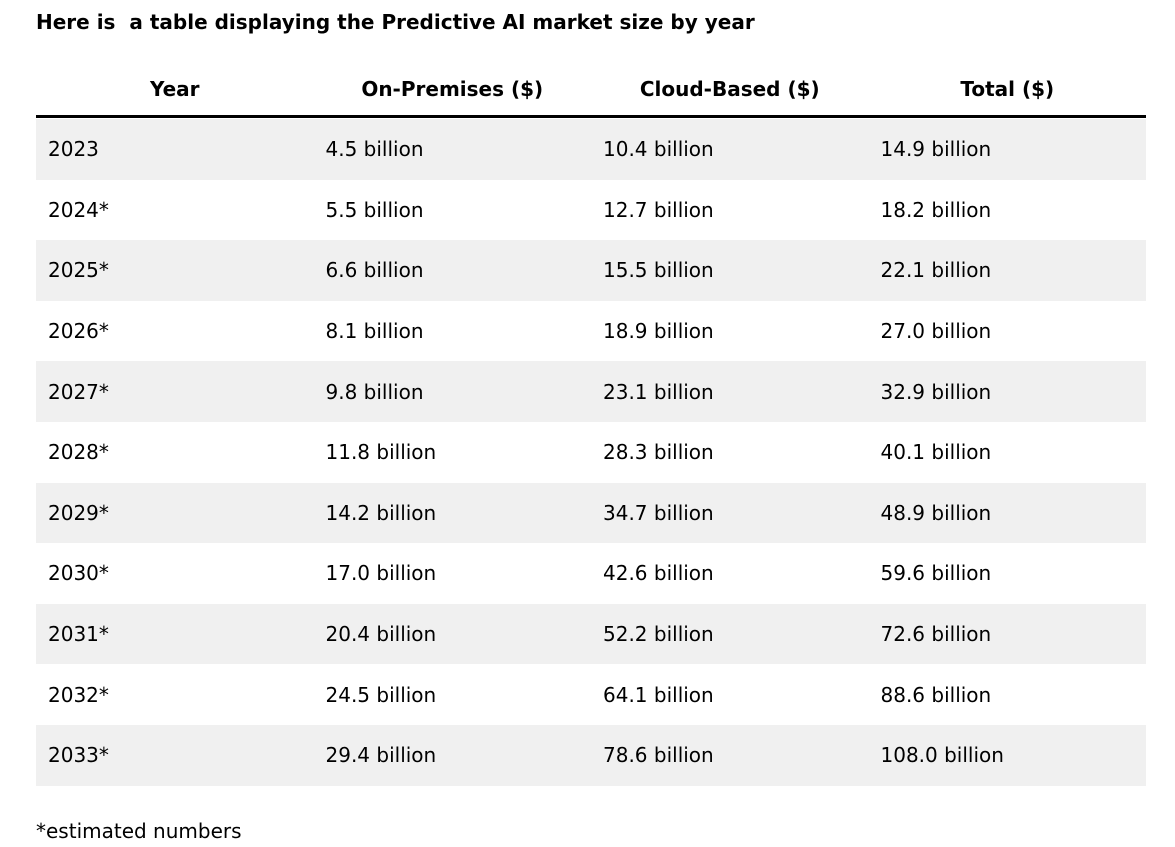 The width and height of the screenshot is (1175, 847). What do you see at coordinates (936, 149) in the screenshot?
I see `cell-total: 14.9 billion` at bounding box center [936, 149].